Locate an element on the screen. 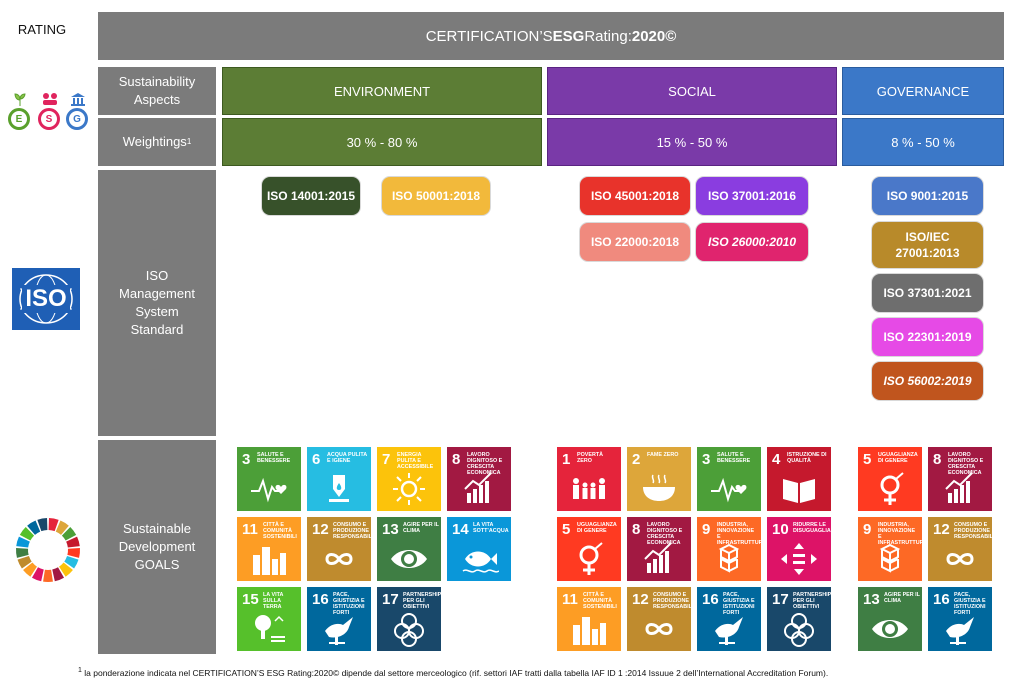 This screenshot has width=1024, height=690. rings-icon is located at coordinates (799, 630).